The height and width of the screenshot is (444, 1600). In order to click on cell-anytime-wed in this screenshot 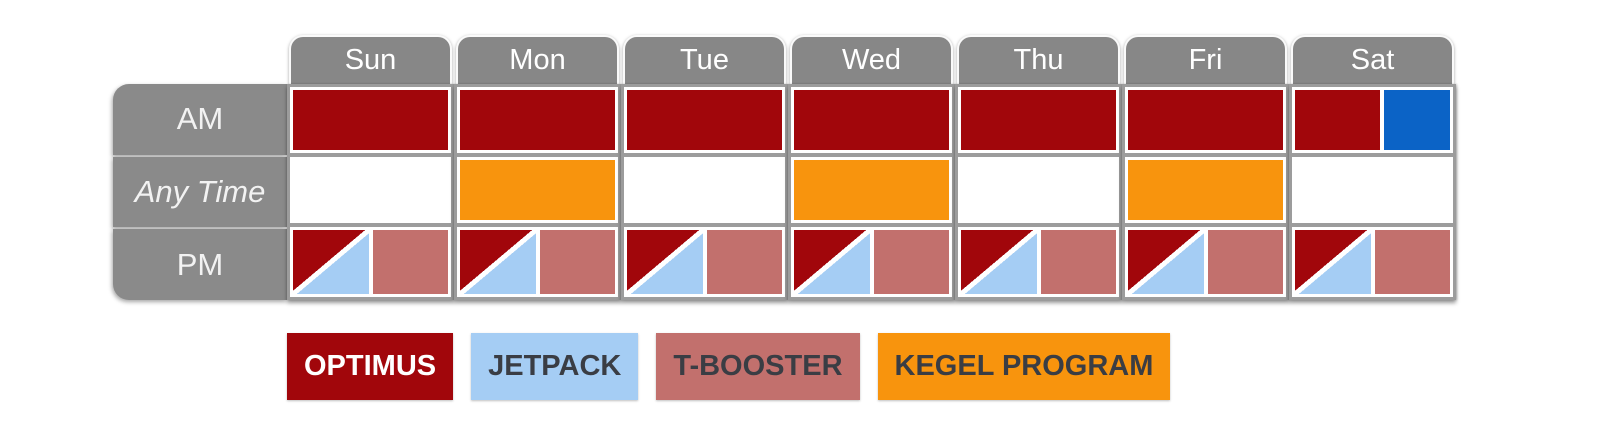, I will do `click(871, 190)`.